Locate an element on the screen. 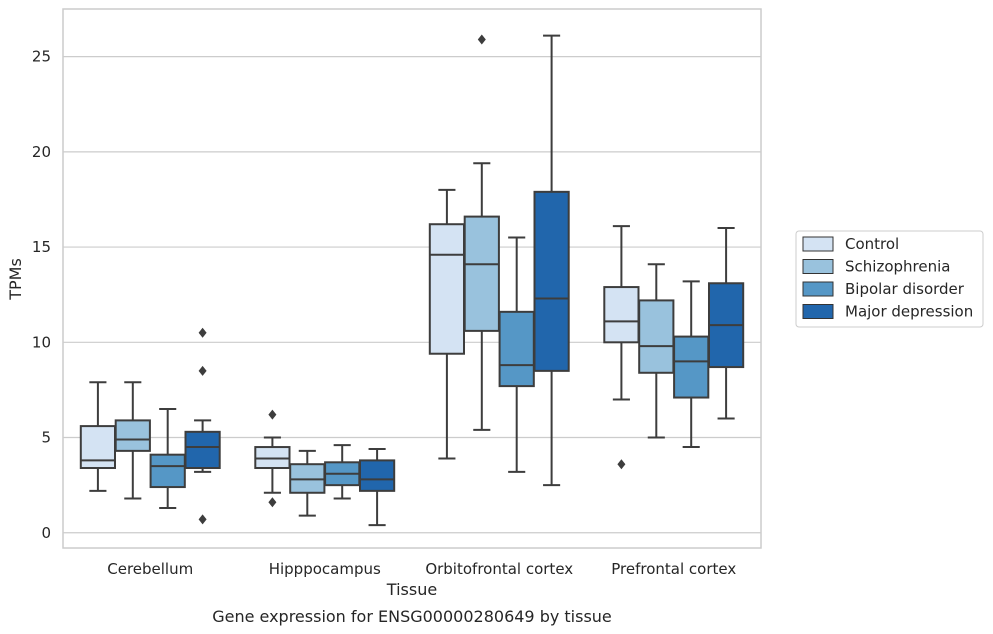 This screenshot has width=993, height=634. y-tick-label: 0 is located at coordinates (46, 533).